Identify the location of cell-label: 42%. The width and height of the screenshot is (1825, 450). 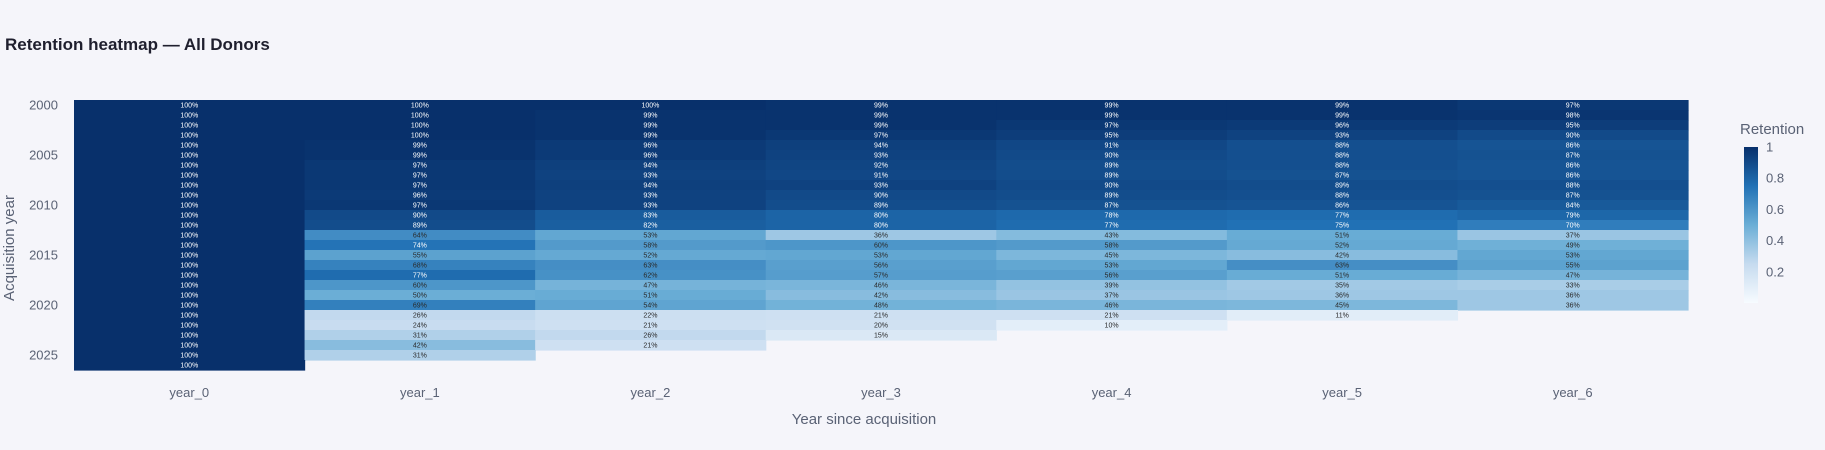
(1342, 256).